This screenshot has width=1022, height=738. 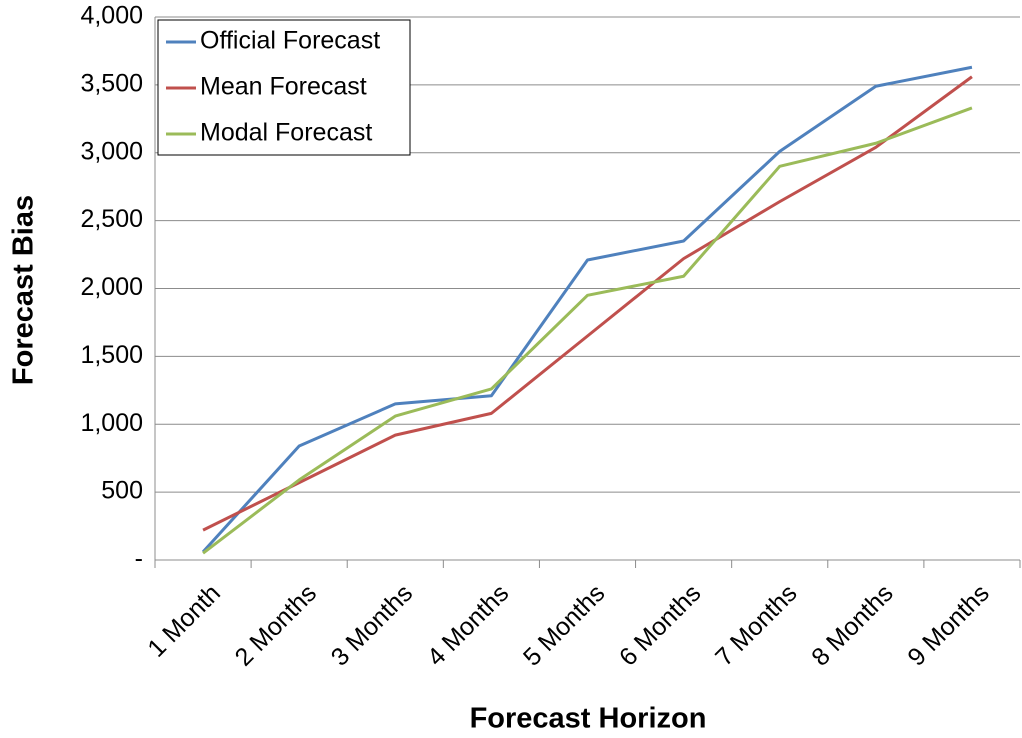 What do you see at coordinates (122, 491) in the screenshot?
I see `y-tick-label: 500` at bounding box center [122, 491].